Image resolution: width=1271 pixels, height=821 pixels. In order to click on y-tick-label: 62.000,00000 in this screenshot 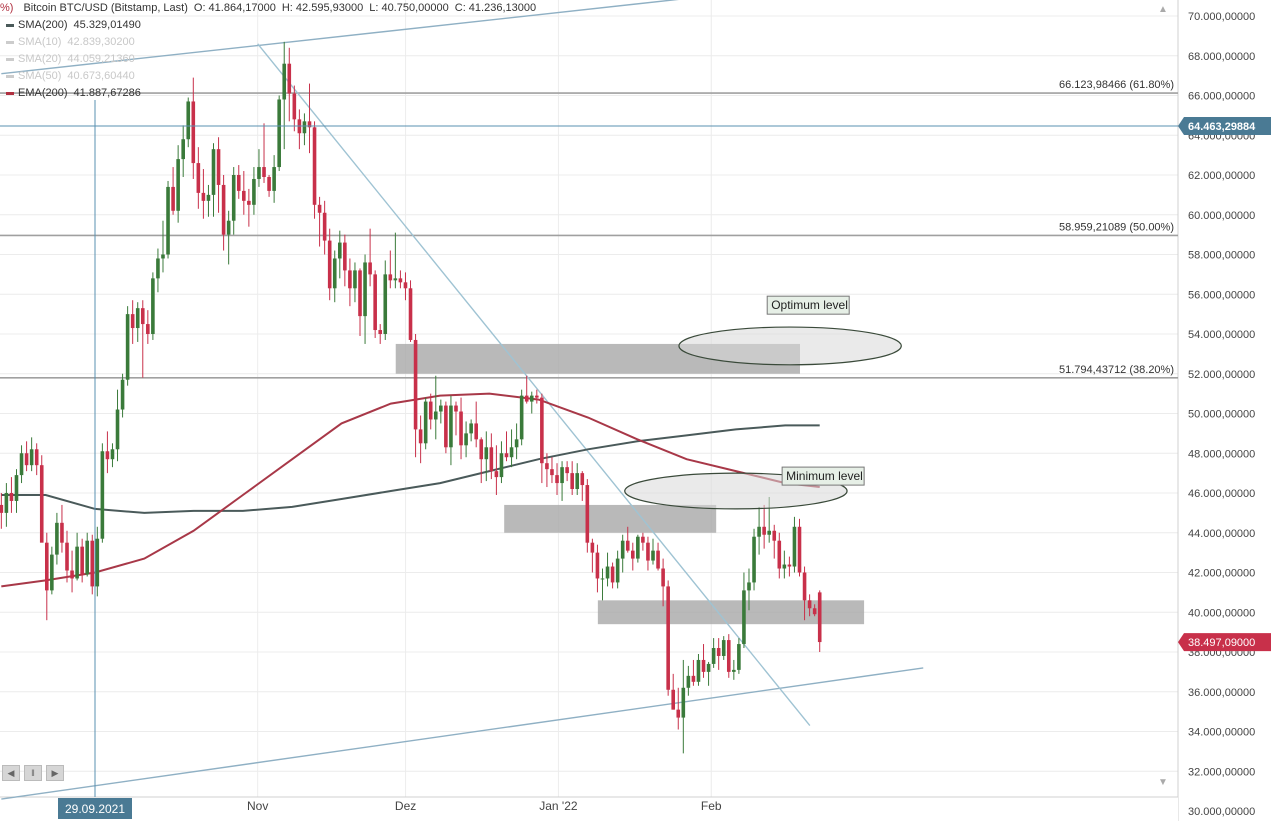, I will do `click(1221, 176)`.